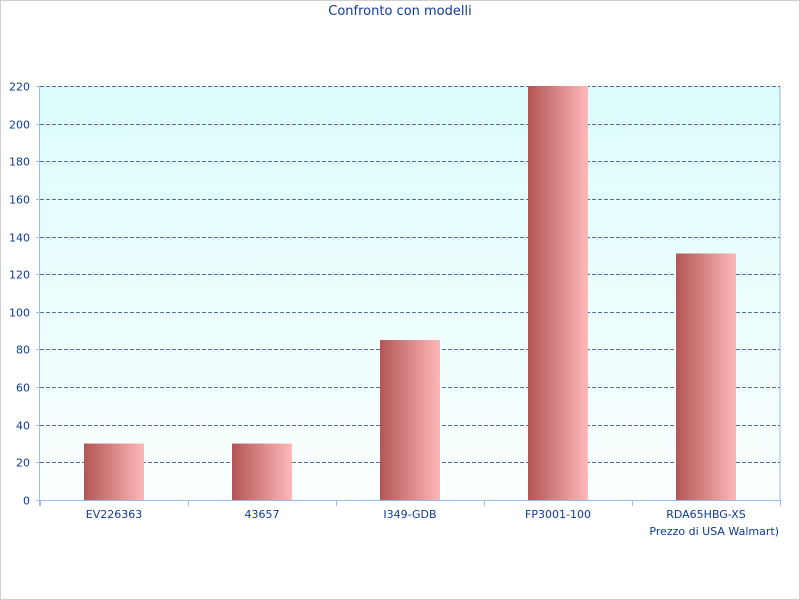 The height and width of the screenshot is (600, 800). What do you see at coordinates (19, 125) in the screenshot?
I see `y-tick-label: 200` at bounding box center [19, 125].